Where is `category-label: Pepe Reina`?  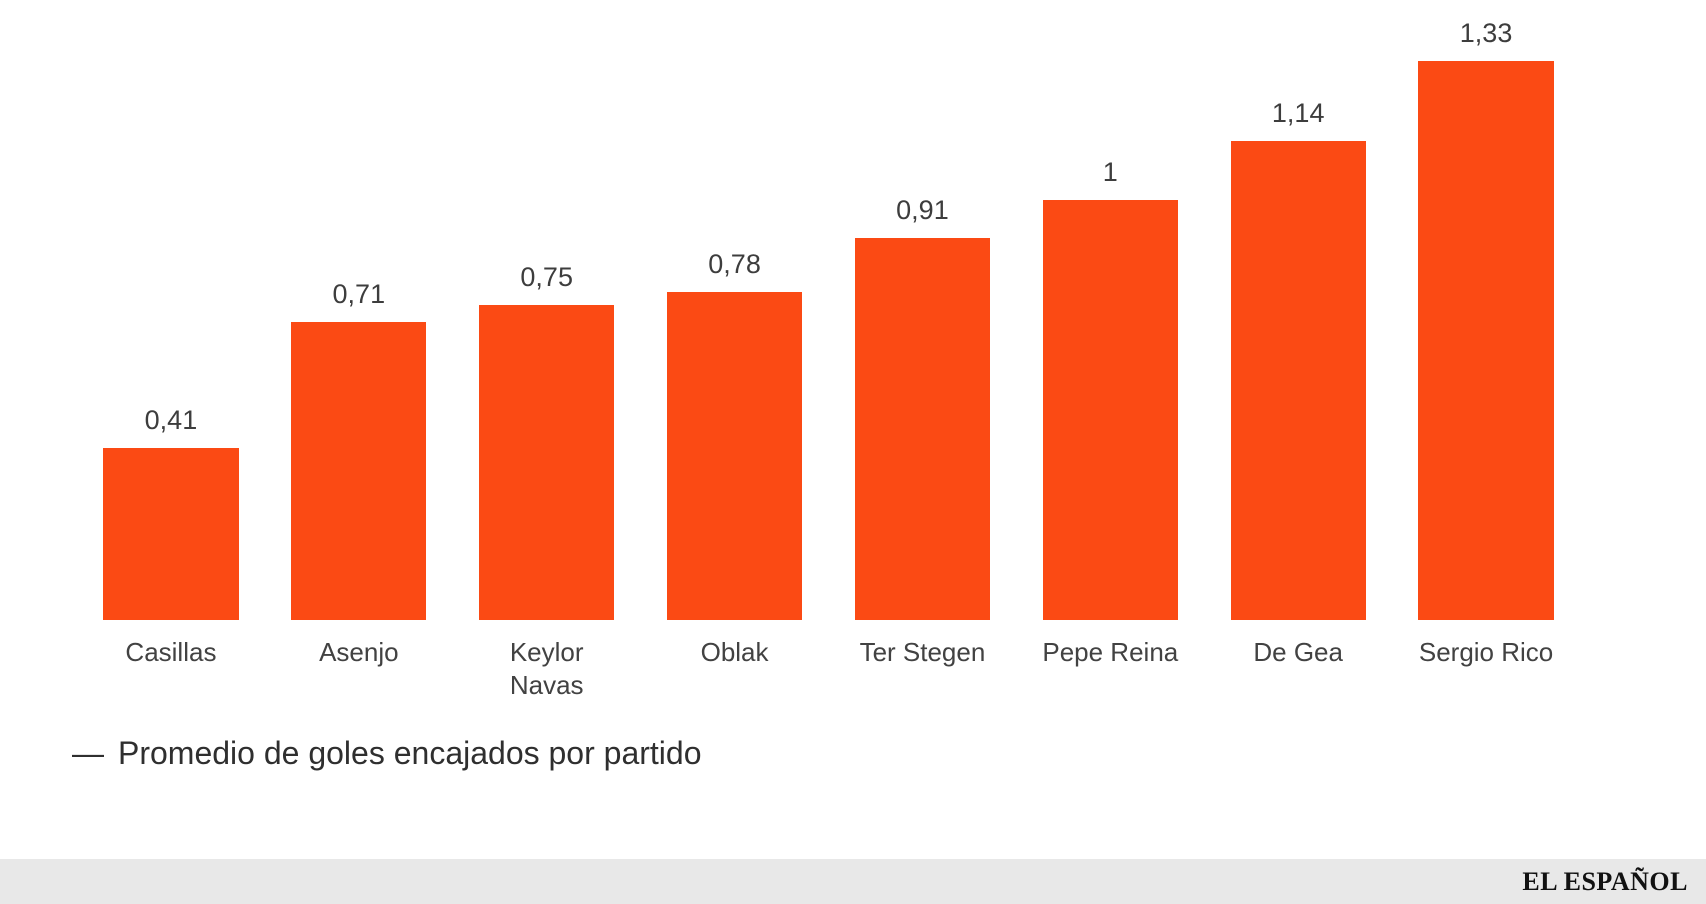
category-label: Pepe Reina is located at coordinates (1110, 652).